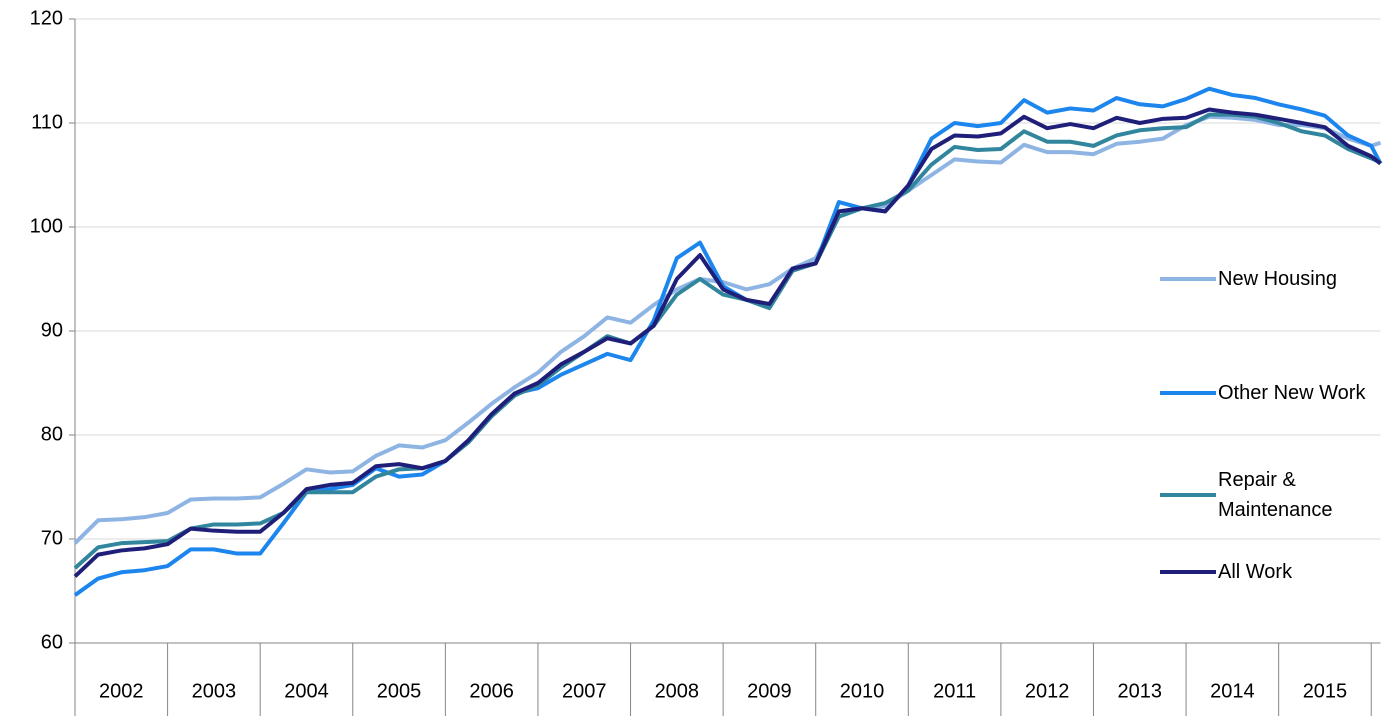 This screenshot has width=1392, height=716. What do you see at coordinates (1325, 691) in the screenshot?
I see `x-tick-label: 2015` at bounding box center [1325, 691].